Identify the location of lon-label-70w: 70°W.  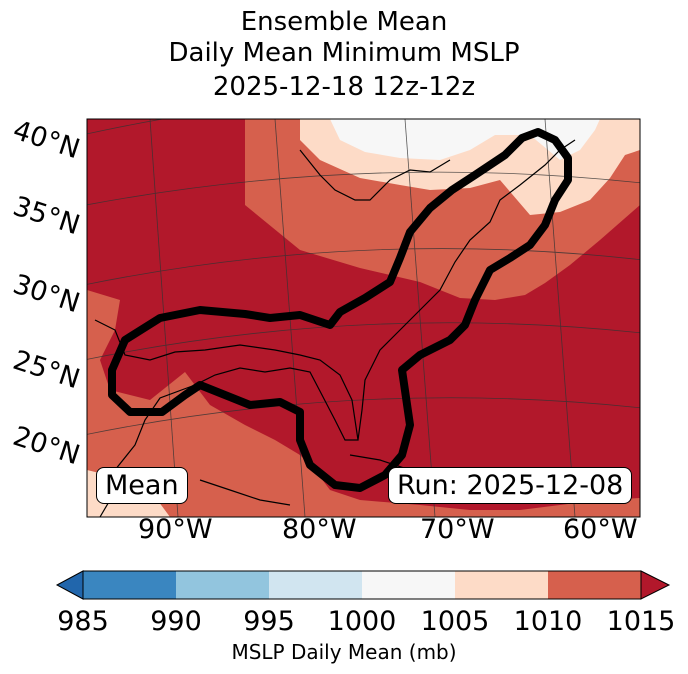
(457, 529).